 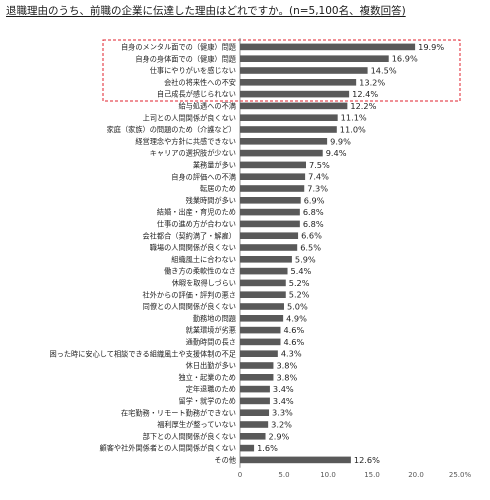 I want to click on x-tick-label: 15.0, so click(x=372, y=475).